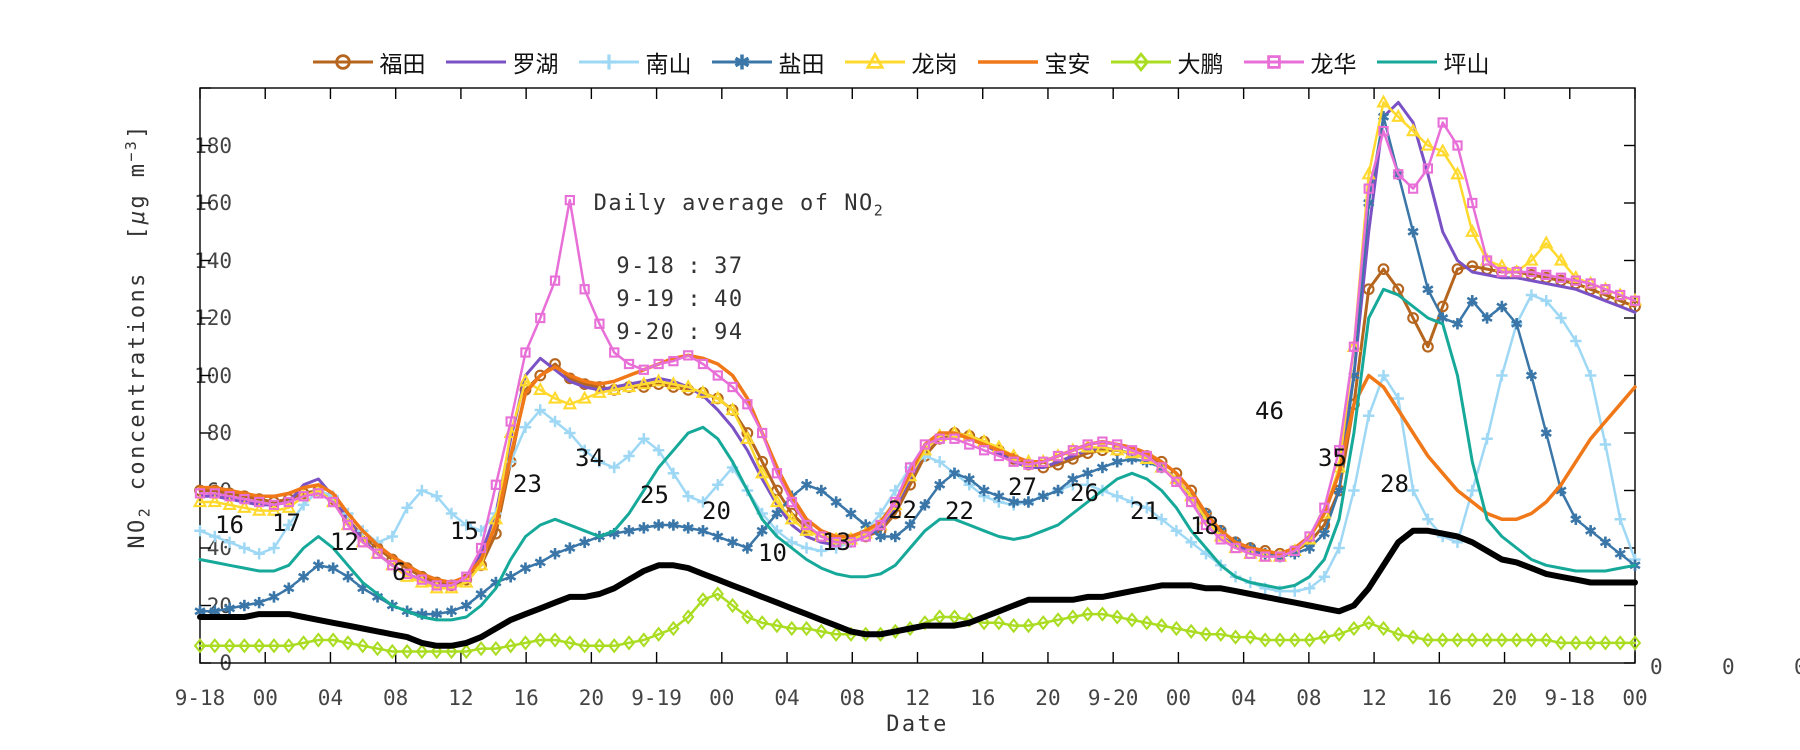  What do you see at coordinates (646, 300) in the screenshot?
I see `annotation-date: 9-19` at bounding box center [646, 300].